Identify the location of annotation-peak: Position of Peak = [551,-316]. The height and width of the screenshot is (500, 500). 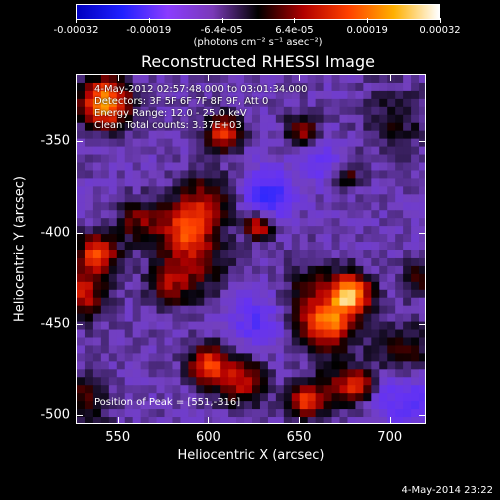
(167, 402).